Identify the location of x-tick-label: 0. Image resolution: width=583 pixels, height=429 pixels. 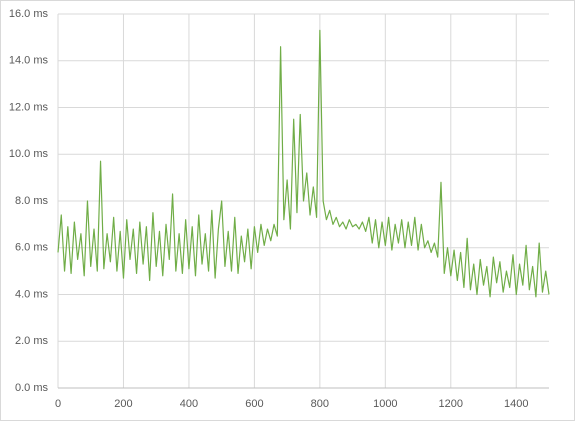
(58, 404).